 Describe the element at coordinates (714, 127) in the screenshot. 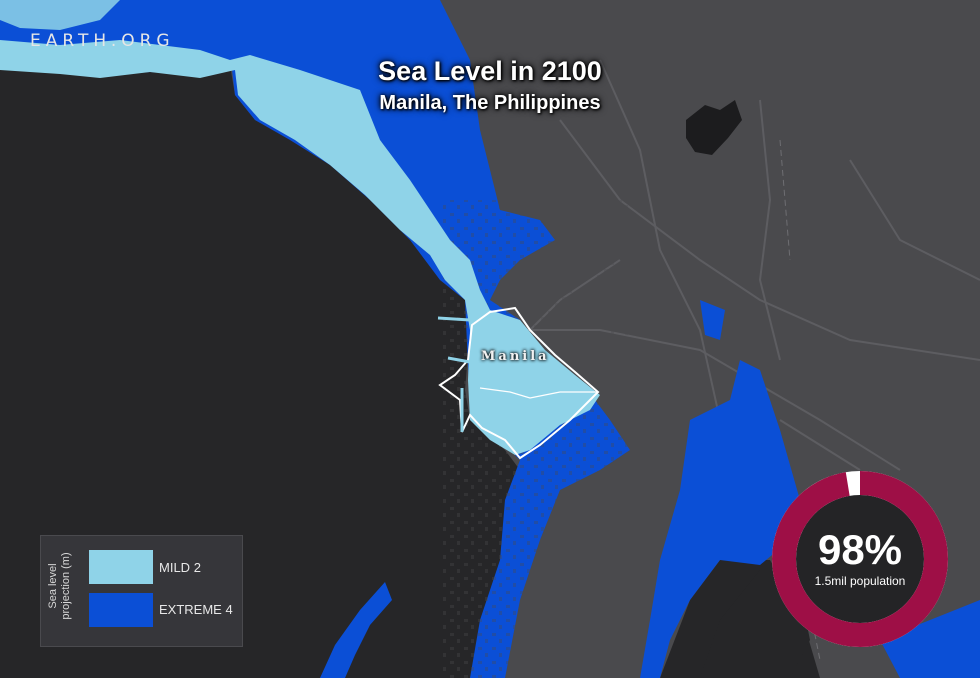

I see `reservoir` at that location.